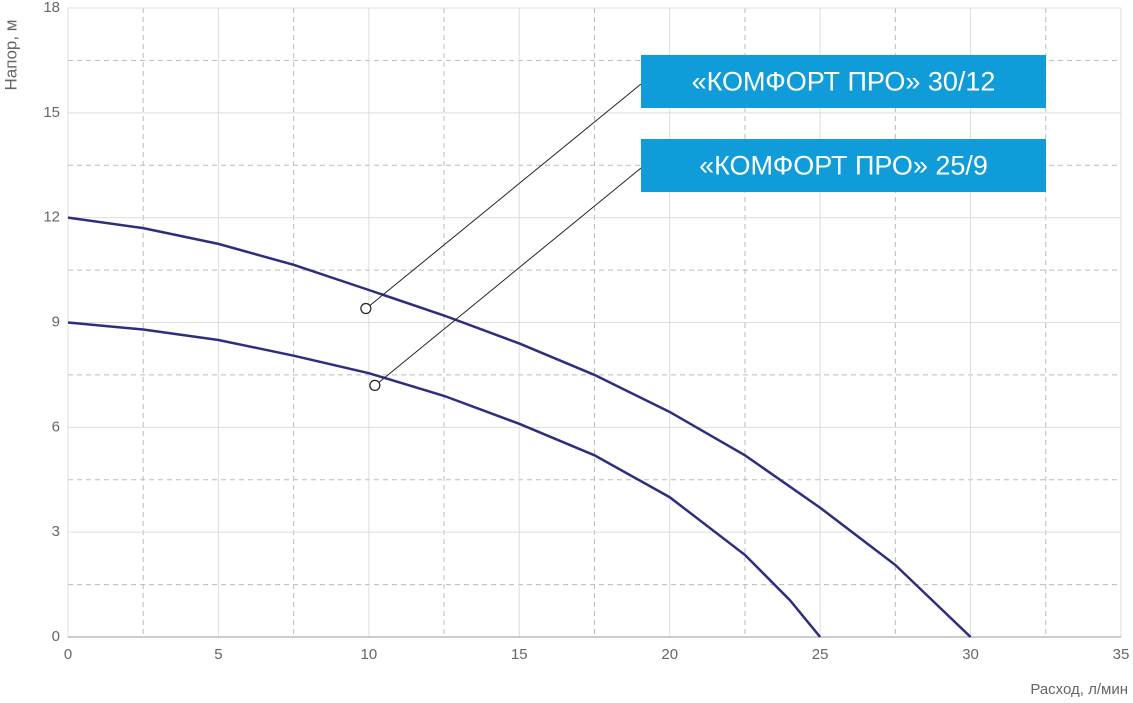 The image size is (1133, 703). Describe the element at coordinates (51, 112) in the screenshot. I see `y-tick-label: 15` at that location.